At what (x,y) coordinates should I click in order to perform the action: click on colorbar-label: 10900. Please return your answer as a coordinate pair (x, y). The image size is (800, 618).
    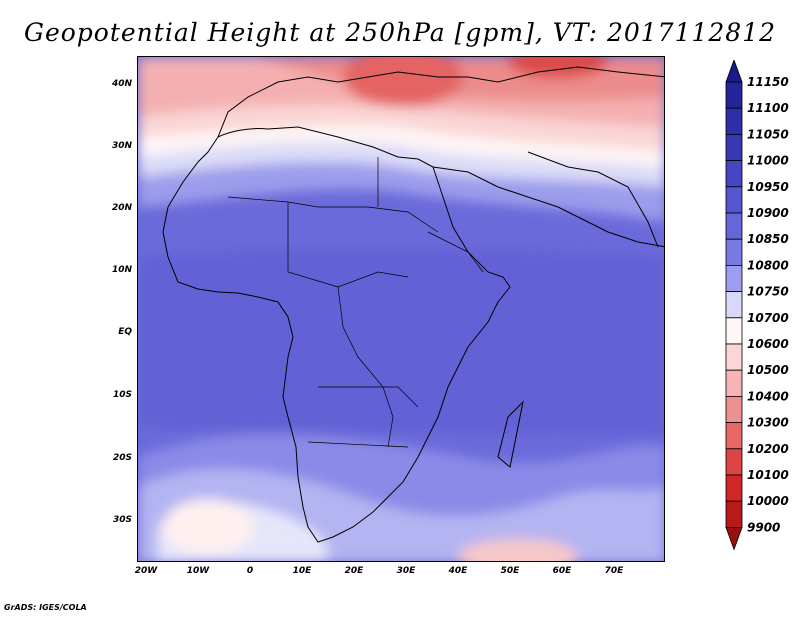
    Looking at the image, I should click on (768, 213).